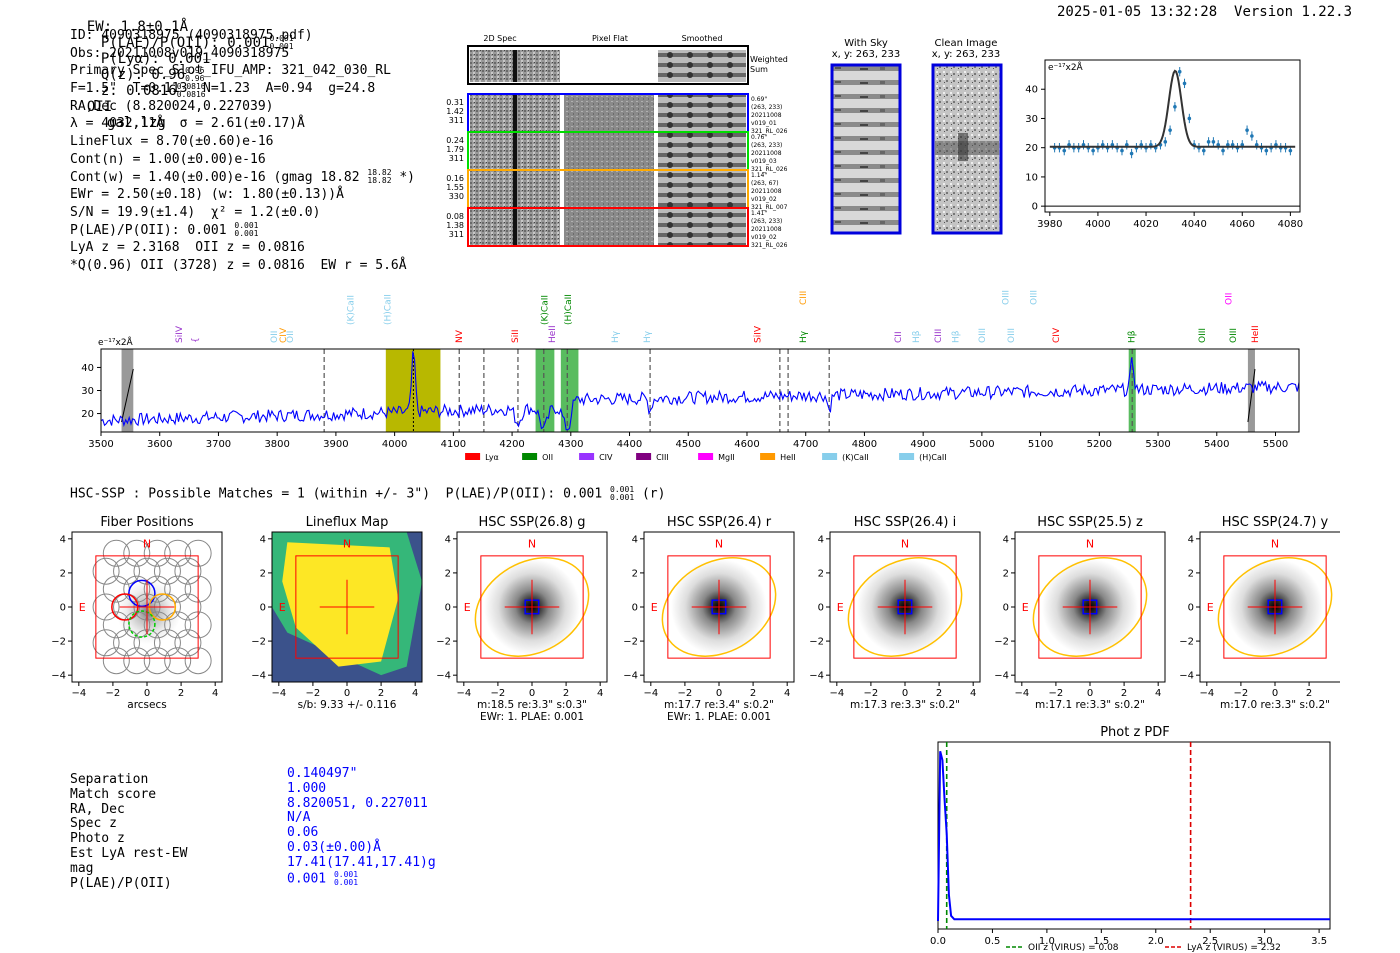  Describe the element at coordinates (97, 839) in the screenshot. I see `match-label-photoz: Photo z` at that location.